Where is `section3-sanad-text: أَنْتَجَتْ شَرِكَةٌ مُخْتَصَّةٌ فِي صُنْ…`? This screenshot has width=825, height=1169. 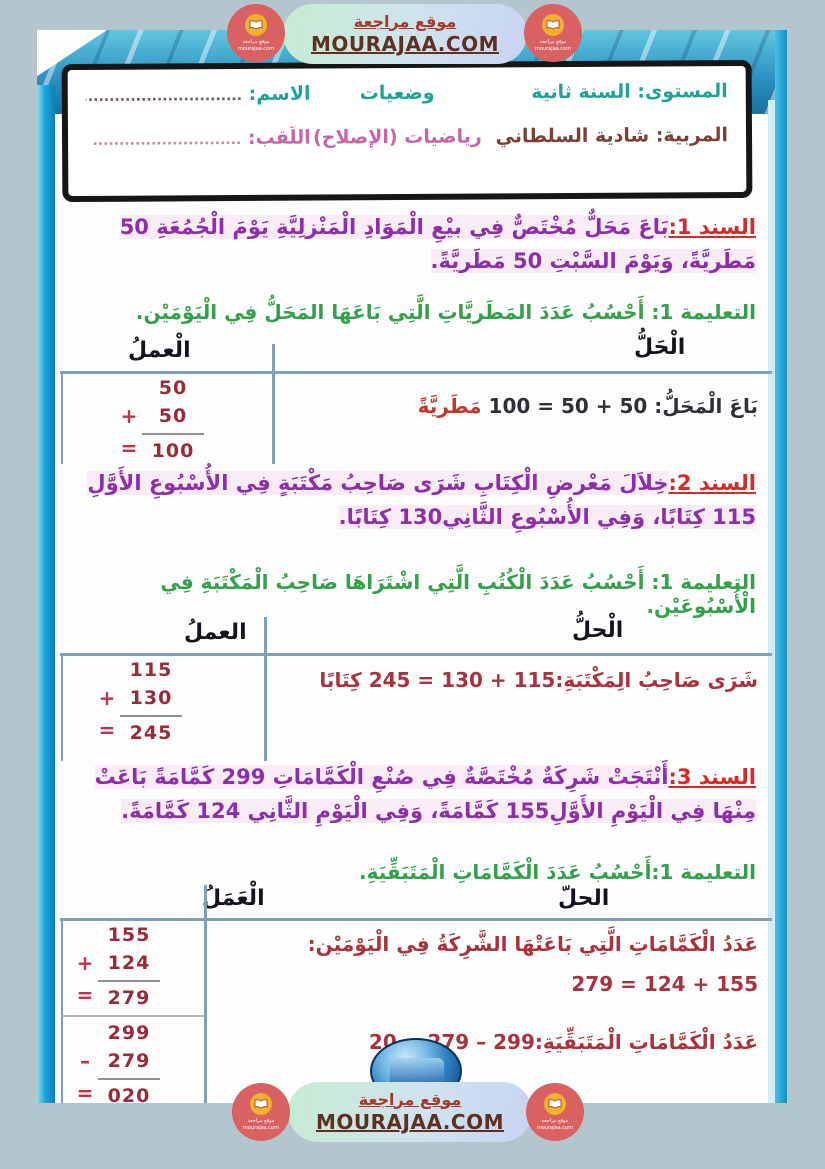
section3-sanad-text: أَنْتَجَتْ شَرِكَةٌ مُخْتَصَّةٌ فِي صُنْ… is located at coordinates (425, 794).